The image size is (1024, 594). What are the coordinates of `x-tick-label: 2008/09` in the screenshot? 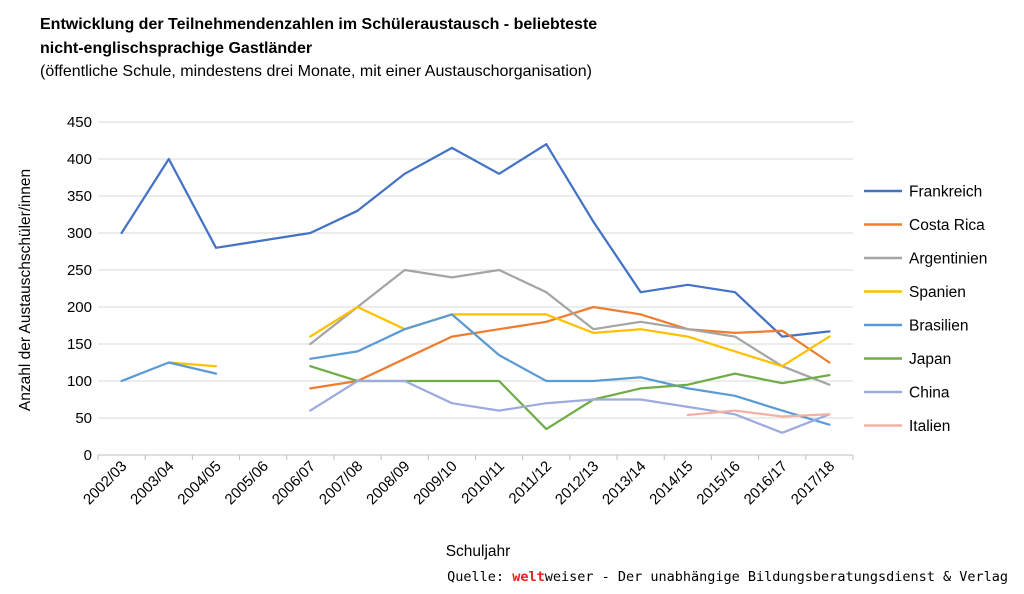 It's located at (388, 483).